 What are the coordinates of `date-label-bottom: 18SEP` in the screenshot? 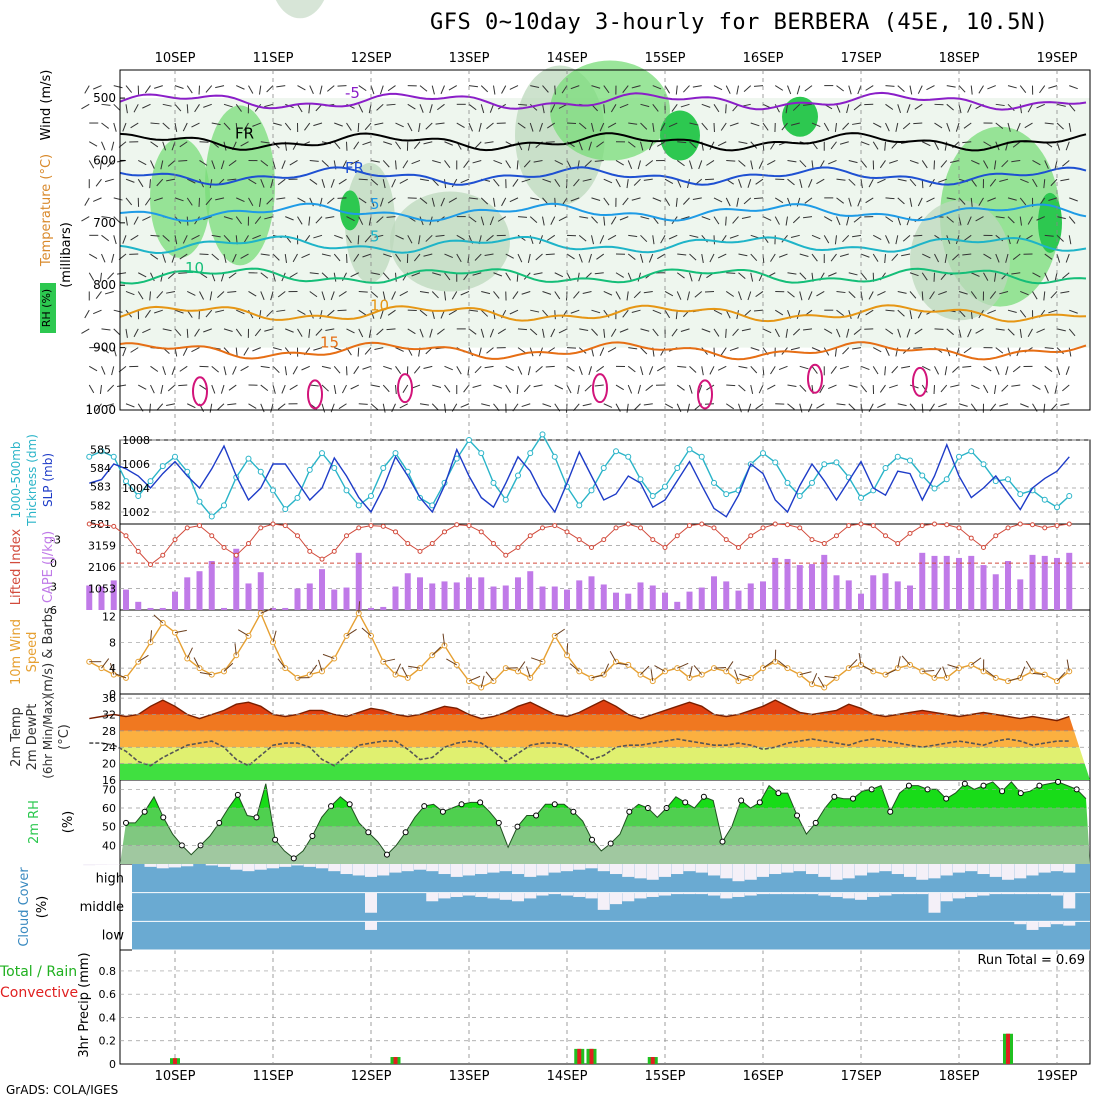 It's located at (959, 1076).